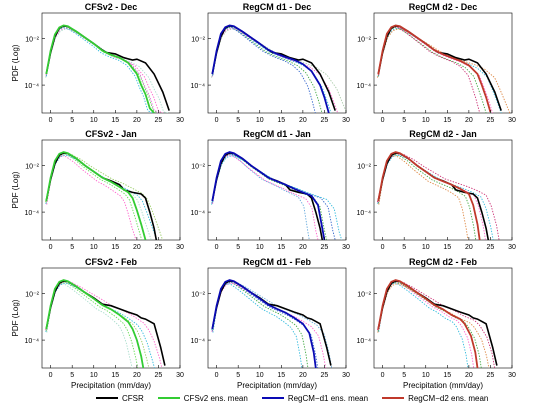 This screenshot has width=550, height=408. Describe the element at coordinates (111, 7) in the screenshot. I see `panel-title: CFSv2 - Dec` at that location.